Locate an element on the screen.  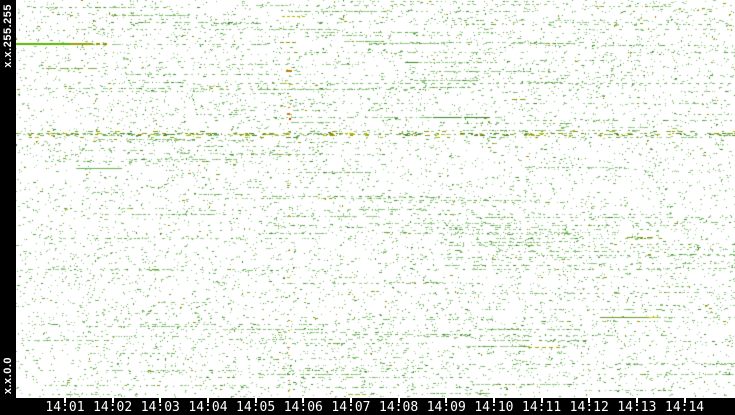
x-tick-label: 14:10 is located at coordinates (494, 407).